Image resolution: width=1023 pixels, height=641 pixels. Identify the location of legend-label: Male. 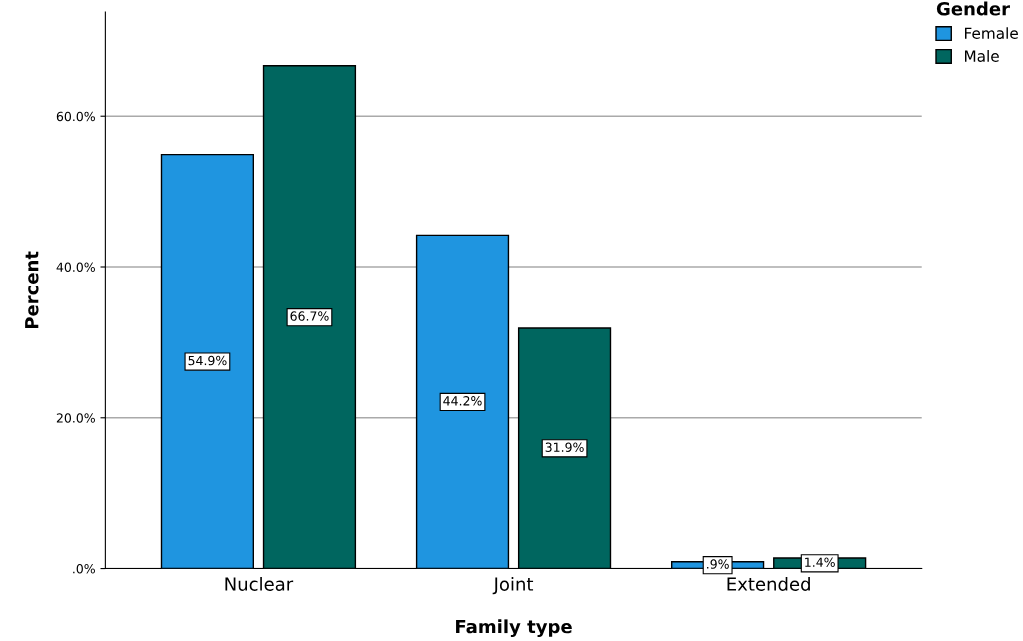
(982, 56).